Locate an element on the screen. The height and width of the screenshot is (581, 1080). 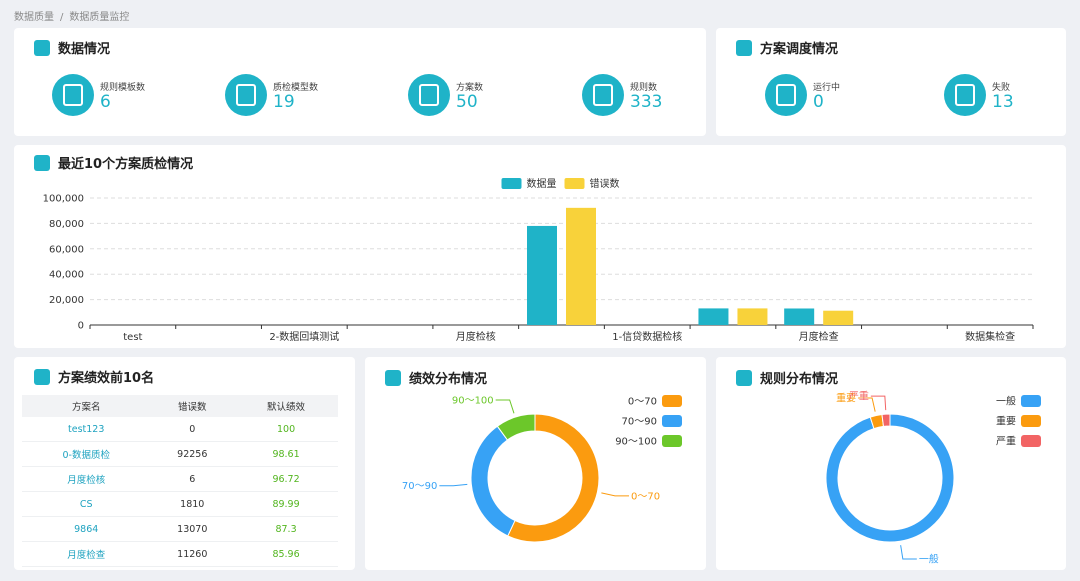
cell: 98.61 is located at coordinates (286, 454).